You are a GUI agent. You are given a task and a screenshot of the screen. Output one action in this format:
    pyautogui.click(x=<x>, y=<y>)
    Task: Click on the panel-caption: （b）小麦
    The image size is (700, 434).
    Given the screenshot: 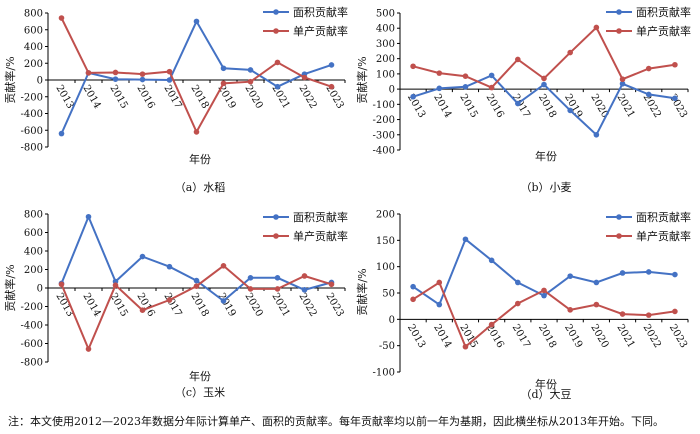 What is the action you would take?
    pyautogui.click(x=545, y=187)
    